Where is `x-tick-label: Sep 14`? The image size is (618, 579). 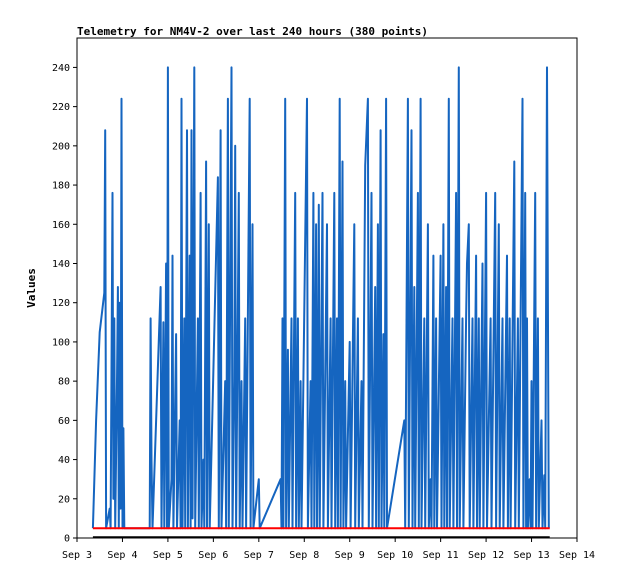
x-tick-label: Sep 14 is located at coordinates (577, 555).